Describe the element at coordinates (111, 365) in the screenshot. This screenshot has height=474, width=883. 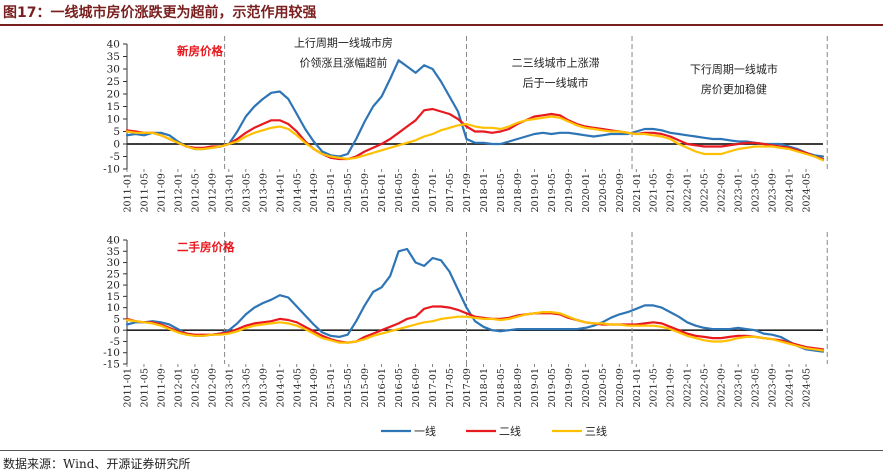
I see `panel2-y-tick-label: -15` at that location.